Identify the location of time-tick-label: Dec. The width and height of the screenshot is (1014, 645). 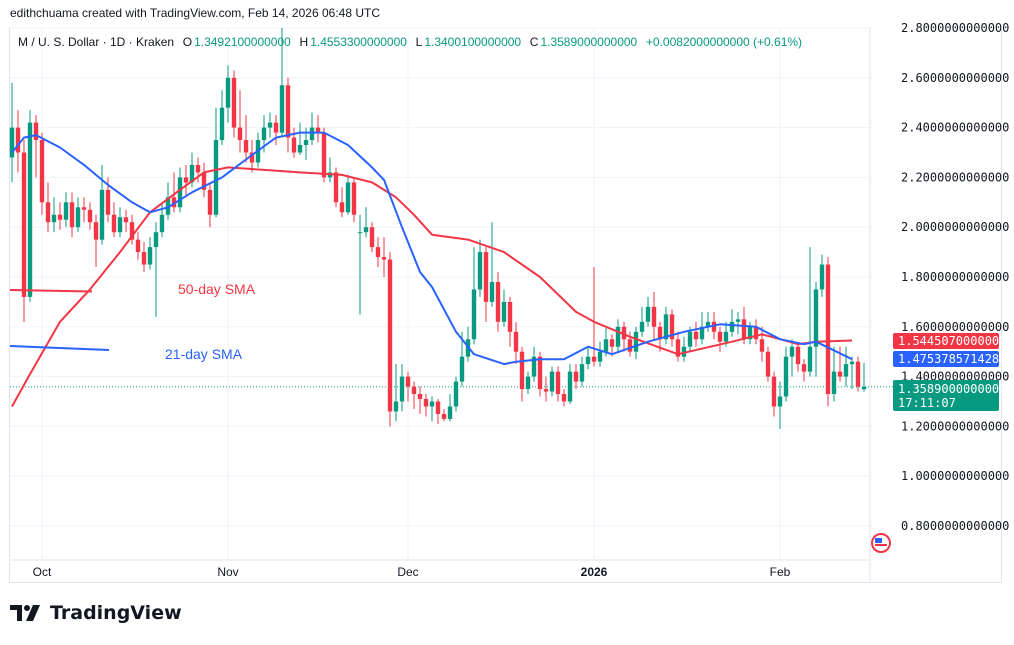
(407, 572).